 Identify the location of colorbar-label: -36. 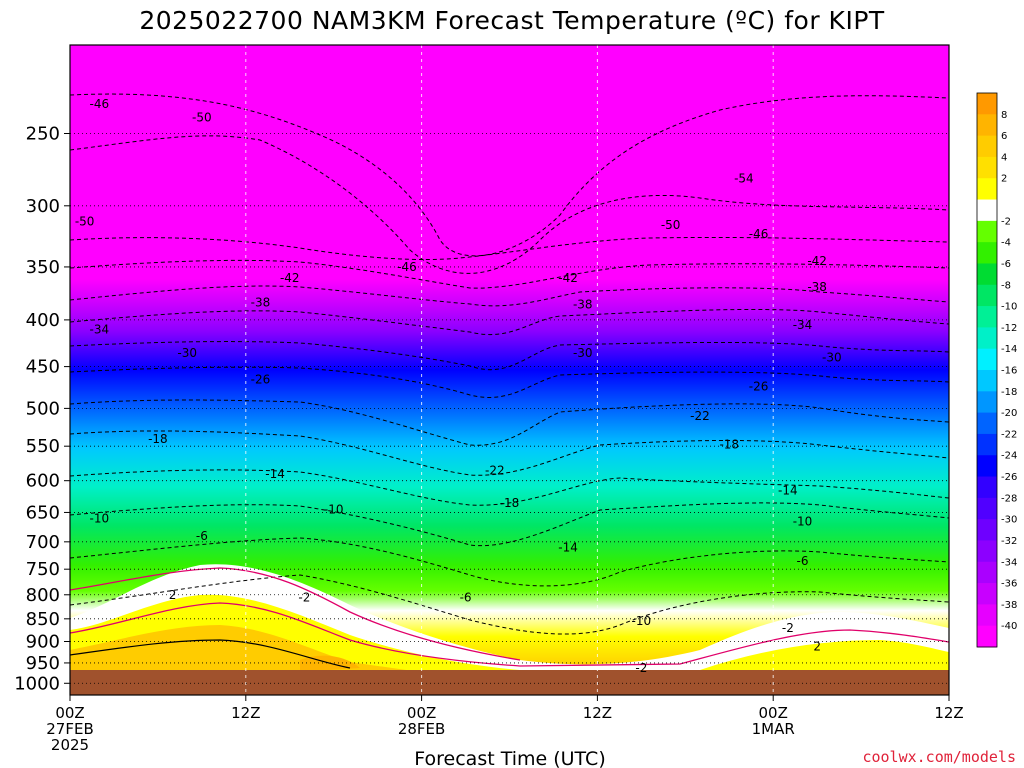
(1009, 584).